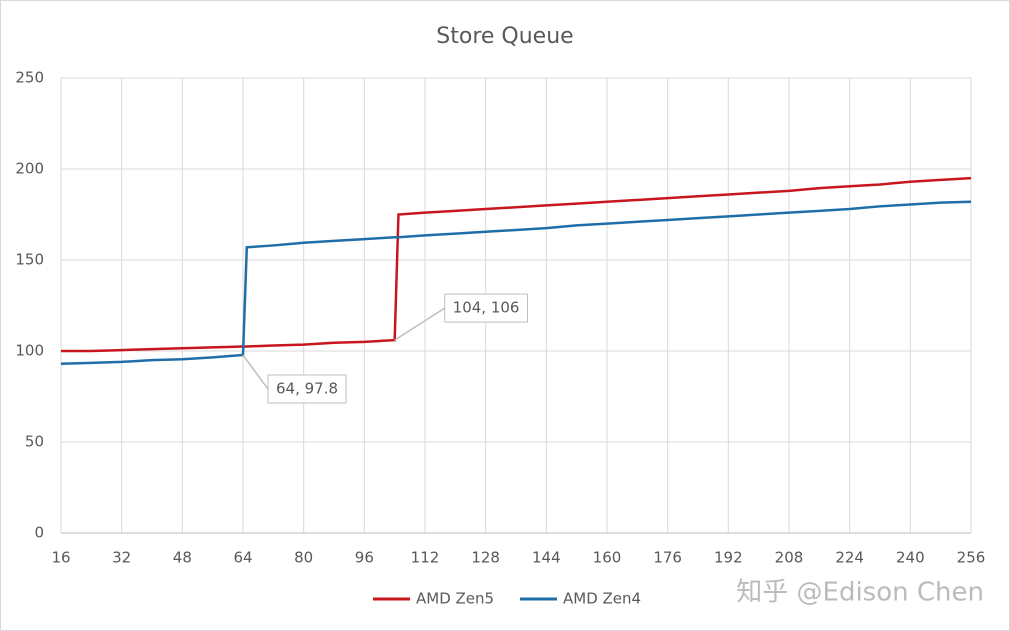  What do you see at coordinates (455, 599) in the screenshot?
I see `legend-label: AMD Zen5` at bounding box center [455, 599].